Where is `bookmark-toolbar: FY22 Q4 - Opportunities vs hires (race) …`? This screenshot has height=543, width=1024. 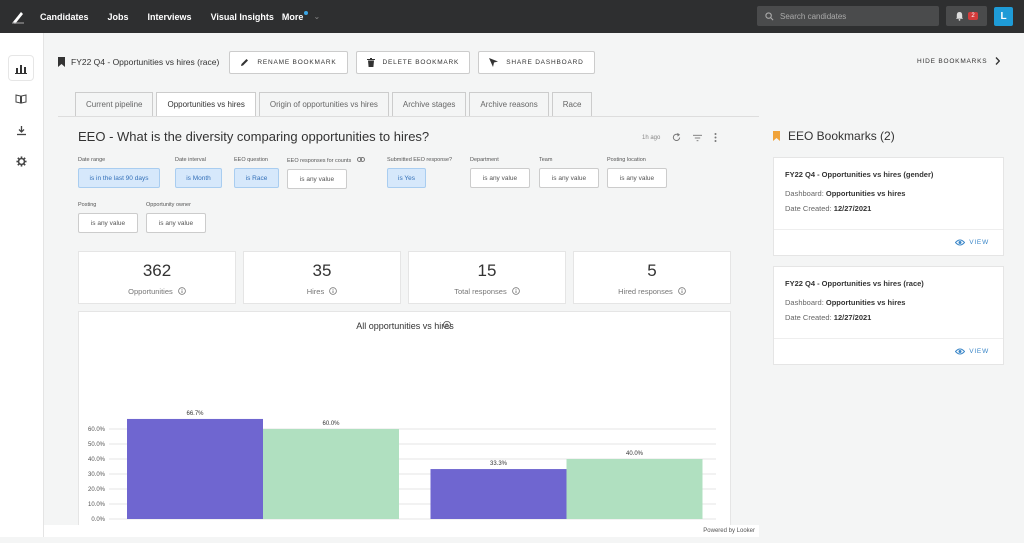
bookmark-toolbar: FY22 Q4 - Opportunities vs hires (race) … is located at coordinates (330, 62).